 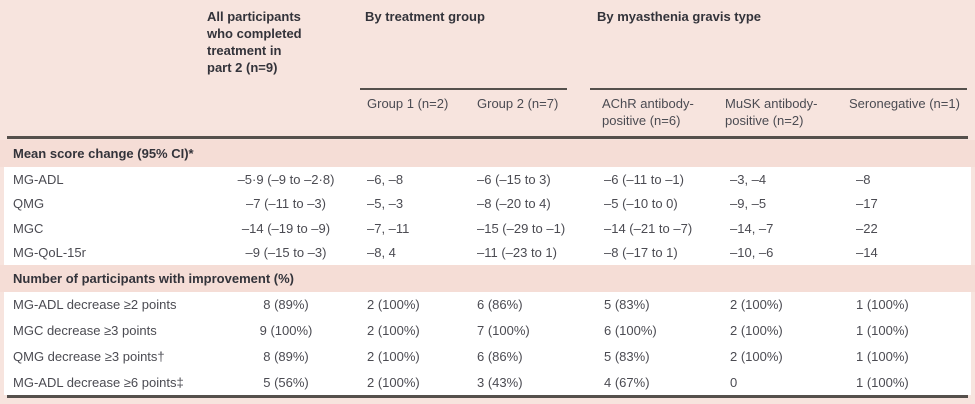 I want to click on table-cell: –3, –4, so click(x=748, y=179).